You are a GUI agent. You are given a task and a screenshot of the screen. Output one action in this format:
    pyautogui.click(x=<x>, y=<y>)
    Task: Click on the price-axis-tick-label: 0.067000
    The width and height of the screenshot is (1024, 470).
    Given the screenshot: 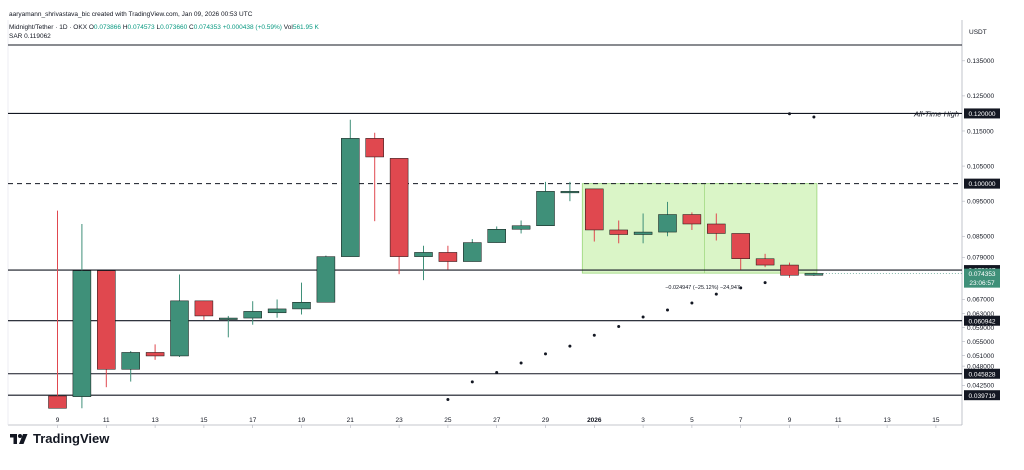 What is the action you would take?
    pyautogui.click(x=980, y=300)
    